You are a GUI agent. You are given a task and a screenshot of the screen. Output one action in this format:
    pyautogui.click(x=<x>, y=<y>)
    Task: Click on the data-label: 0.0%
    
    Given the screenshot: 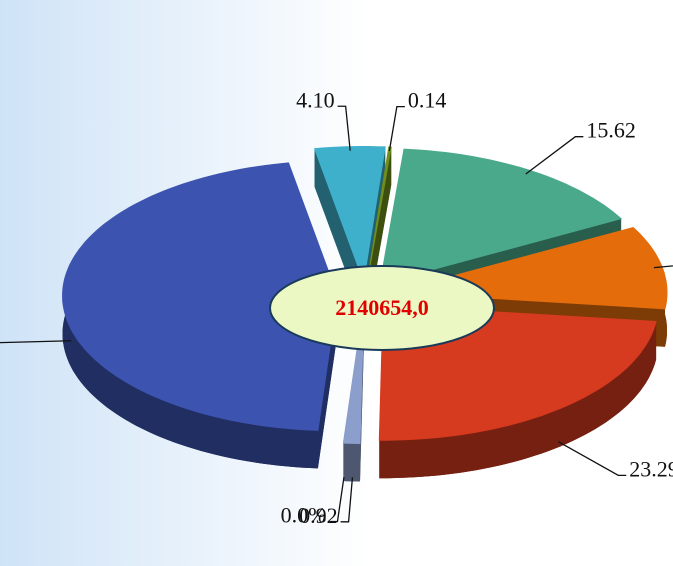 What is the action you would take?
    pyautogui.click(x=304, y=515)
    